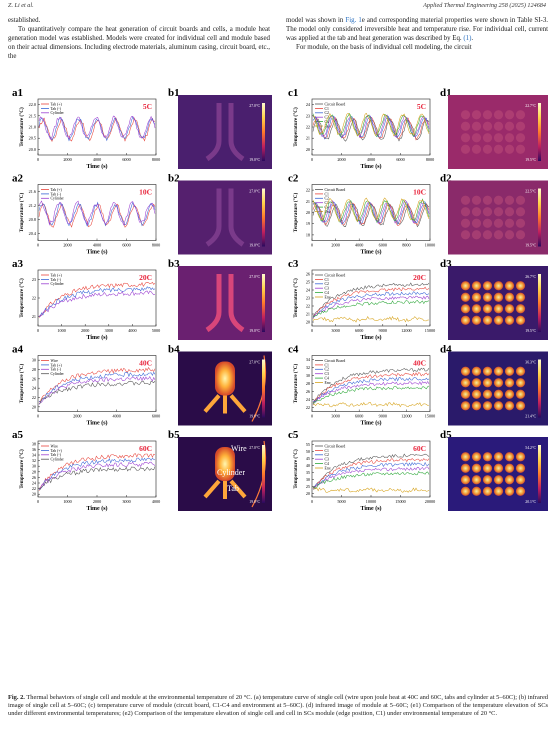 This screenshot has width=556, height=731. What do you see at coordinates (145, 277) in the screenshot?
I see `rate-label: 20C` at bounding box center [145, 277].